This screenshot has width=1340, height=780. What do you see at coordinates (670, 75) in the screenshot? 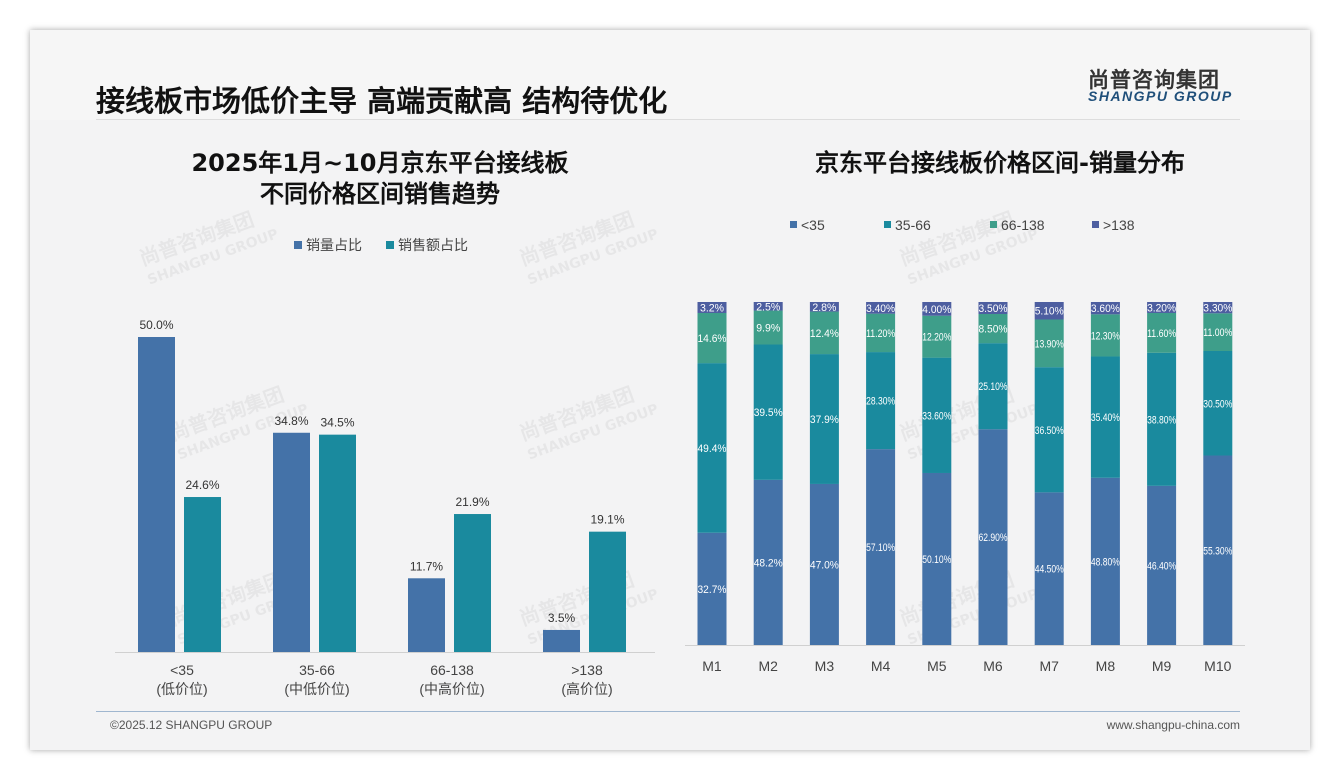
I see `header` at bounding box center [670, 75].